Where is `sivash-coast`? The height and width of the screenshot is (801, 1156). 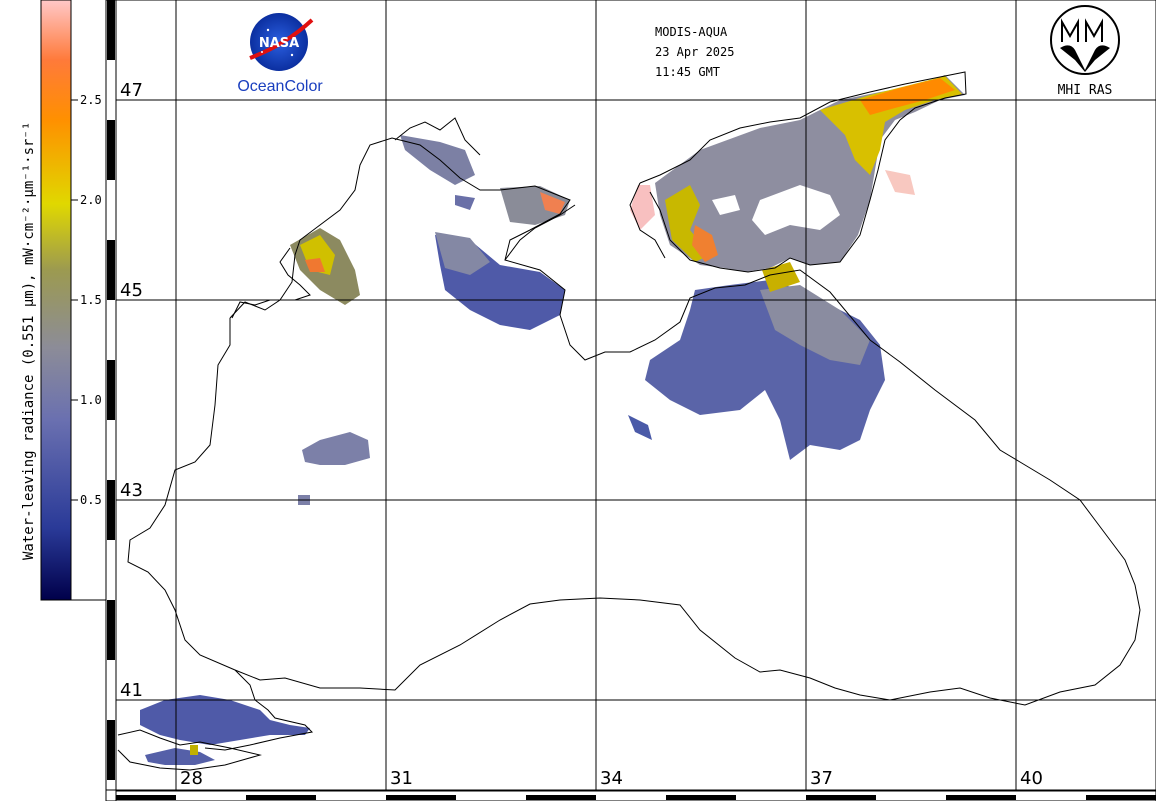
sivash-coast is located at coordinates (647, 220).